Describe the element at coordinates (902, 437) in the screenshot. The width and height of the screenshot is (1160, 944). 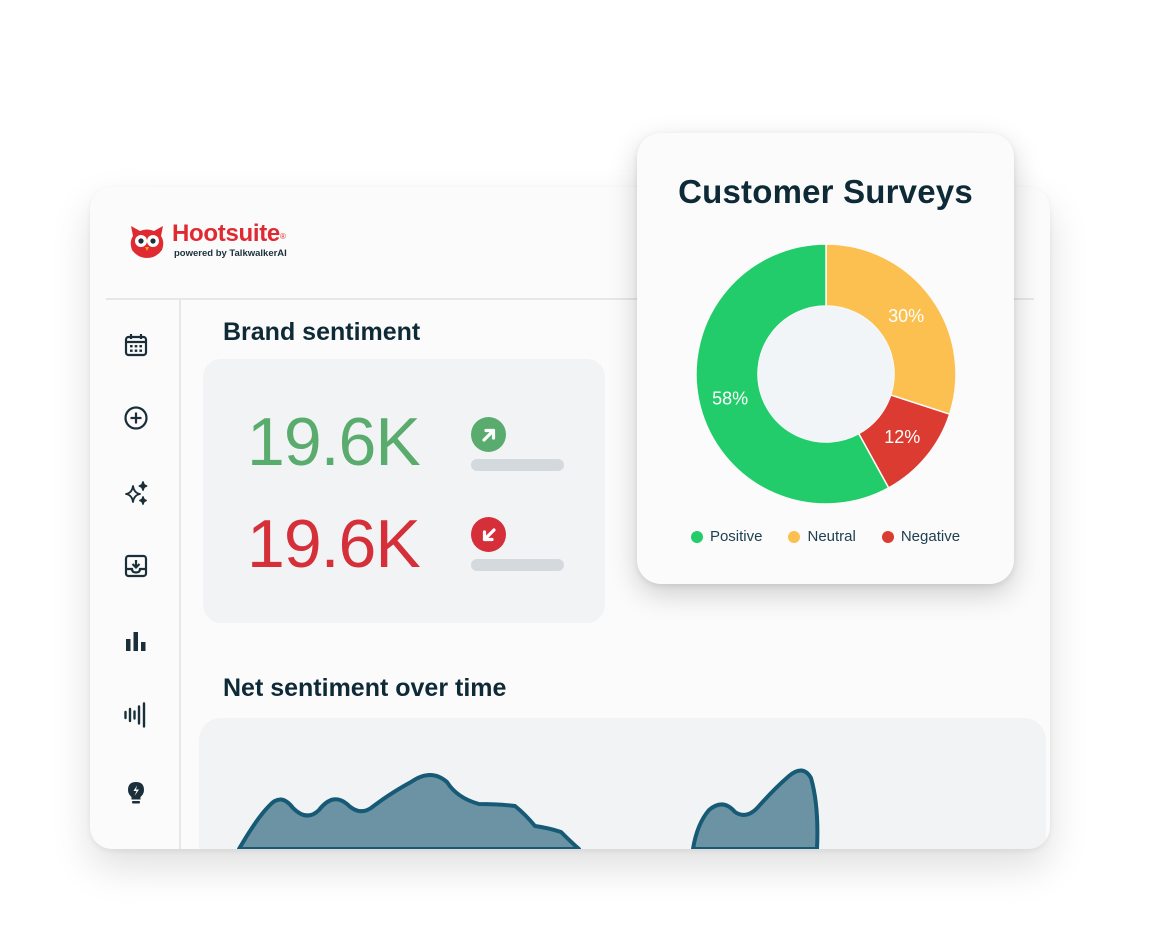
I see `donut-label-negative: 12%` at that location.